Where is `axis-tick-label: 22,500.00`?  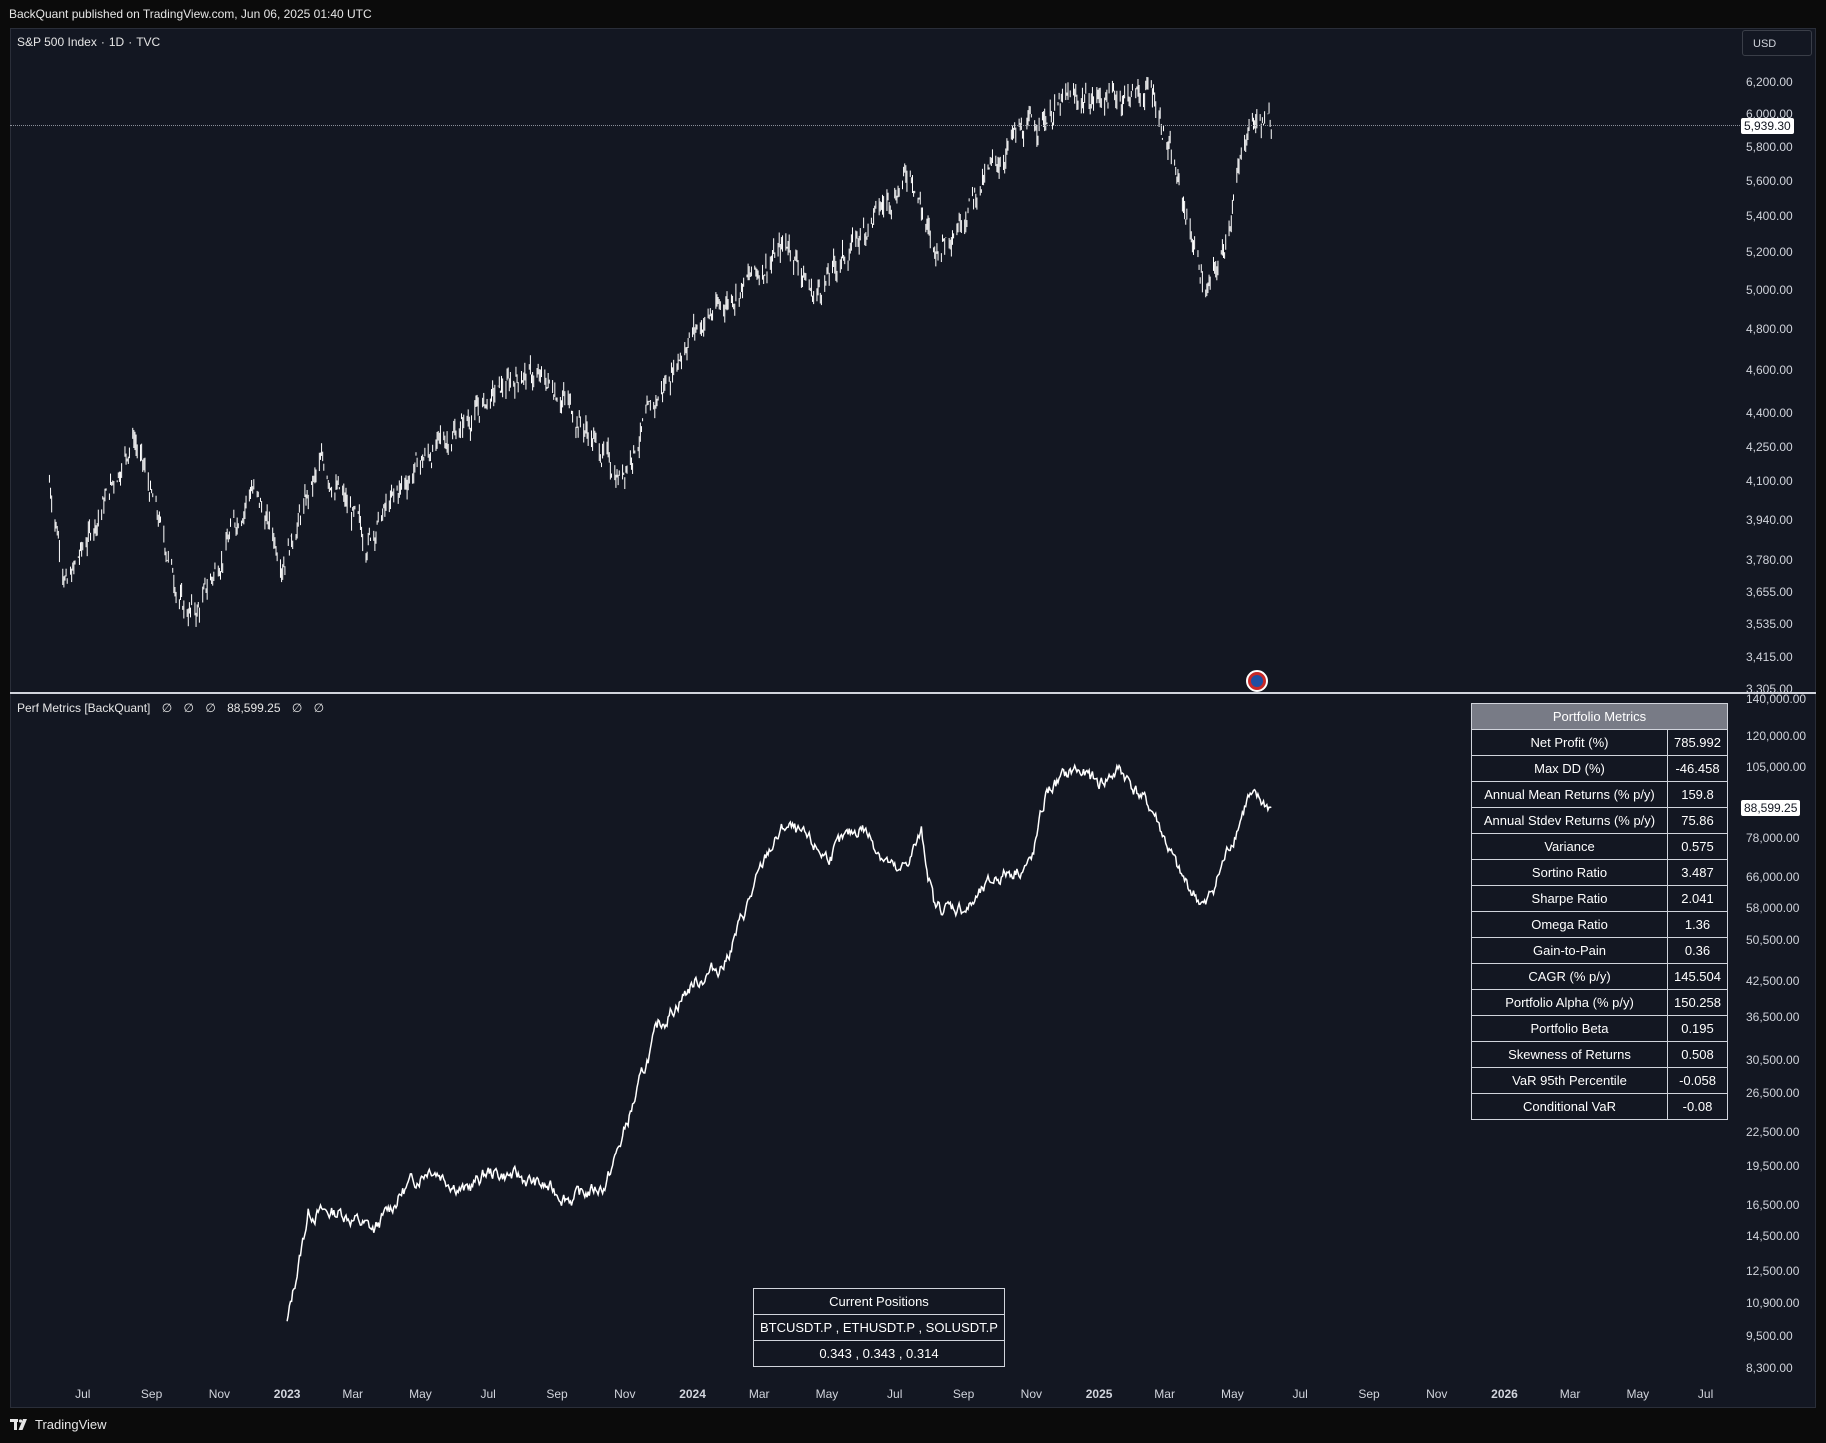
axis-tick-label: 22,500.00 is located at coordinates (1773, 1131).